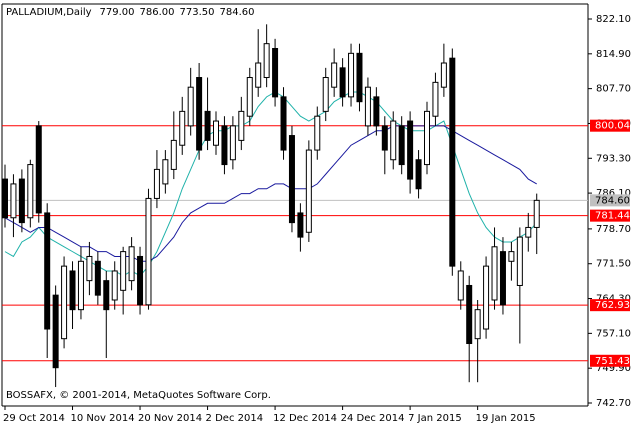 Image resolution: width=640 pixels, height=442 pixels. I want to click on level-label: 781.44, so click(612, 216).